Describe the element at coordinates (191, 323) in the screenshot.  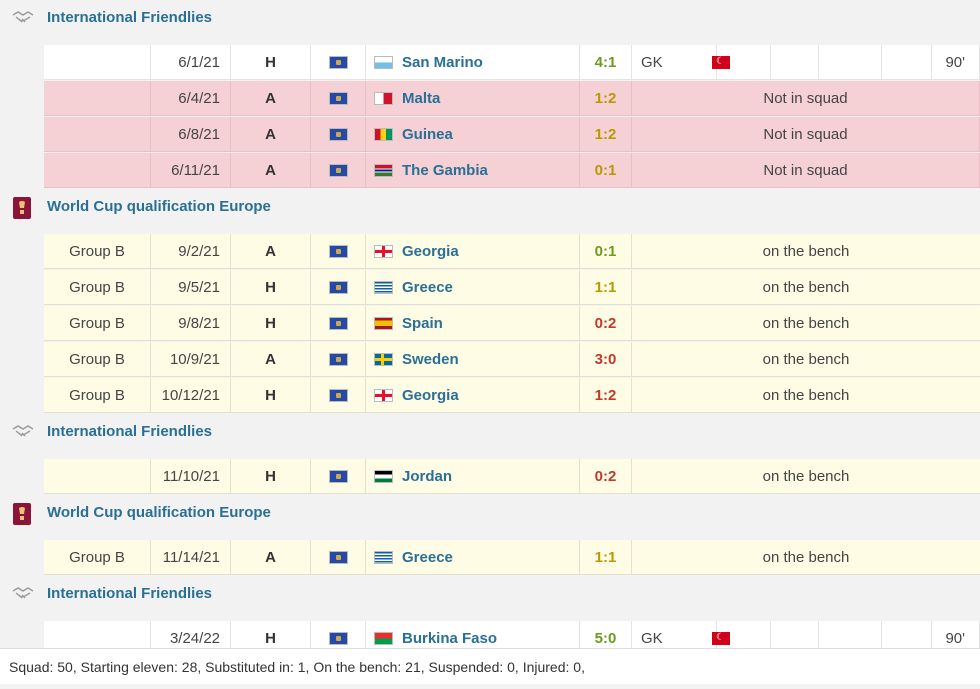
I see `date-cell: 9/8/21` at that location.